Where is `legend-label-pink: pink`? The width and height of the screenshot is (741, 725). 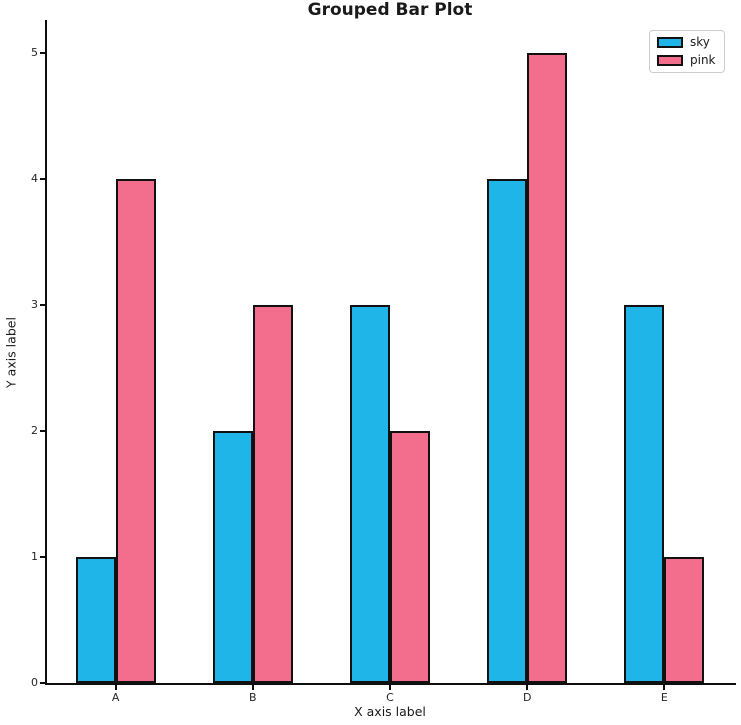
legend-label-pink: pink is located at coordinates (703, 60).